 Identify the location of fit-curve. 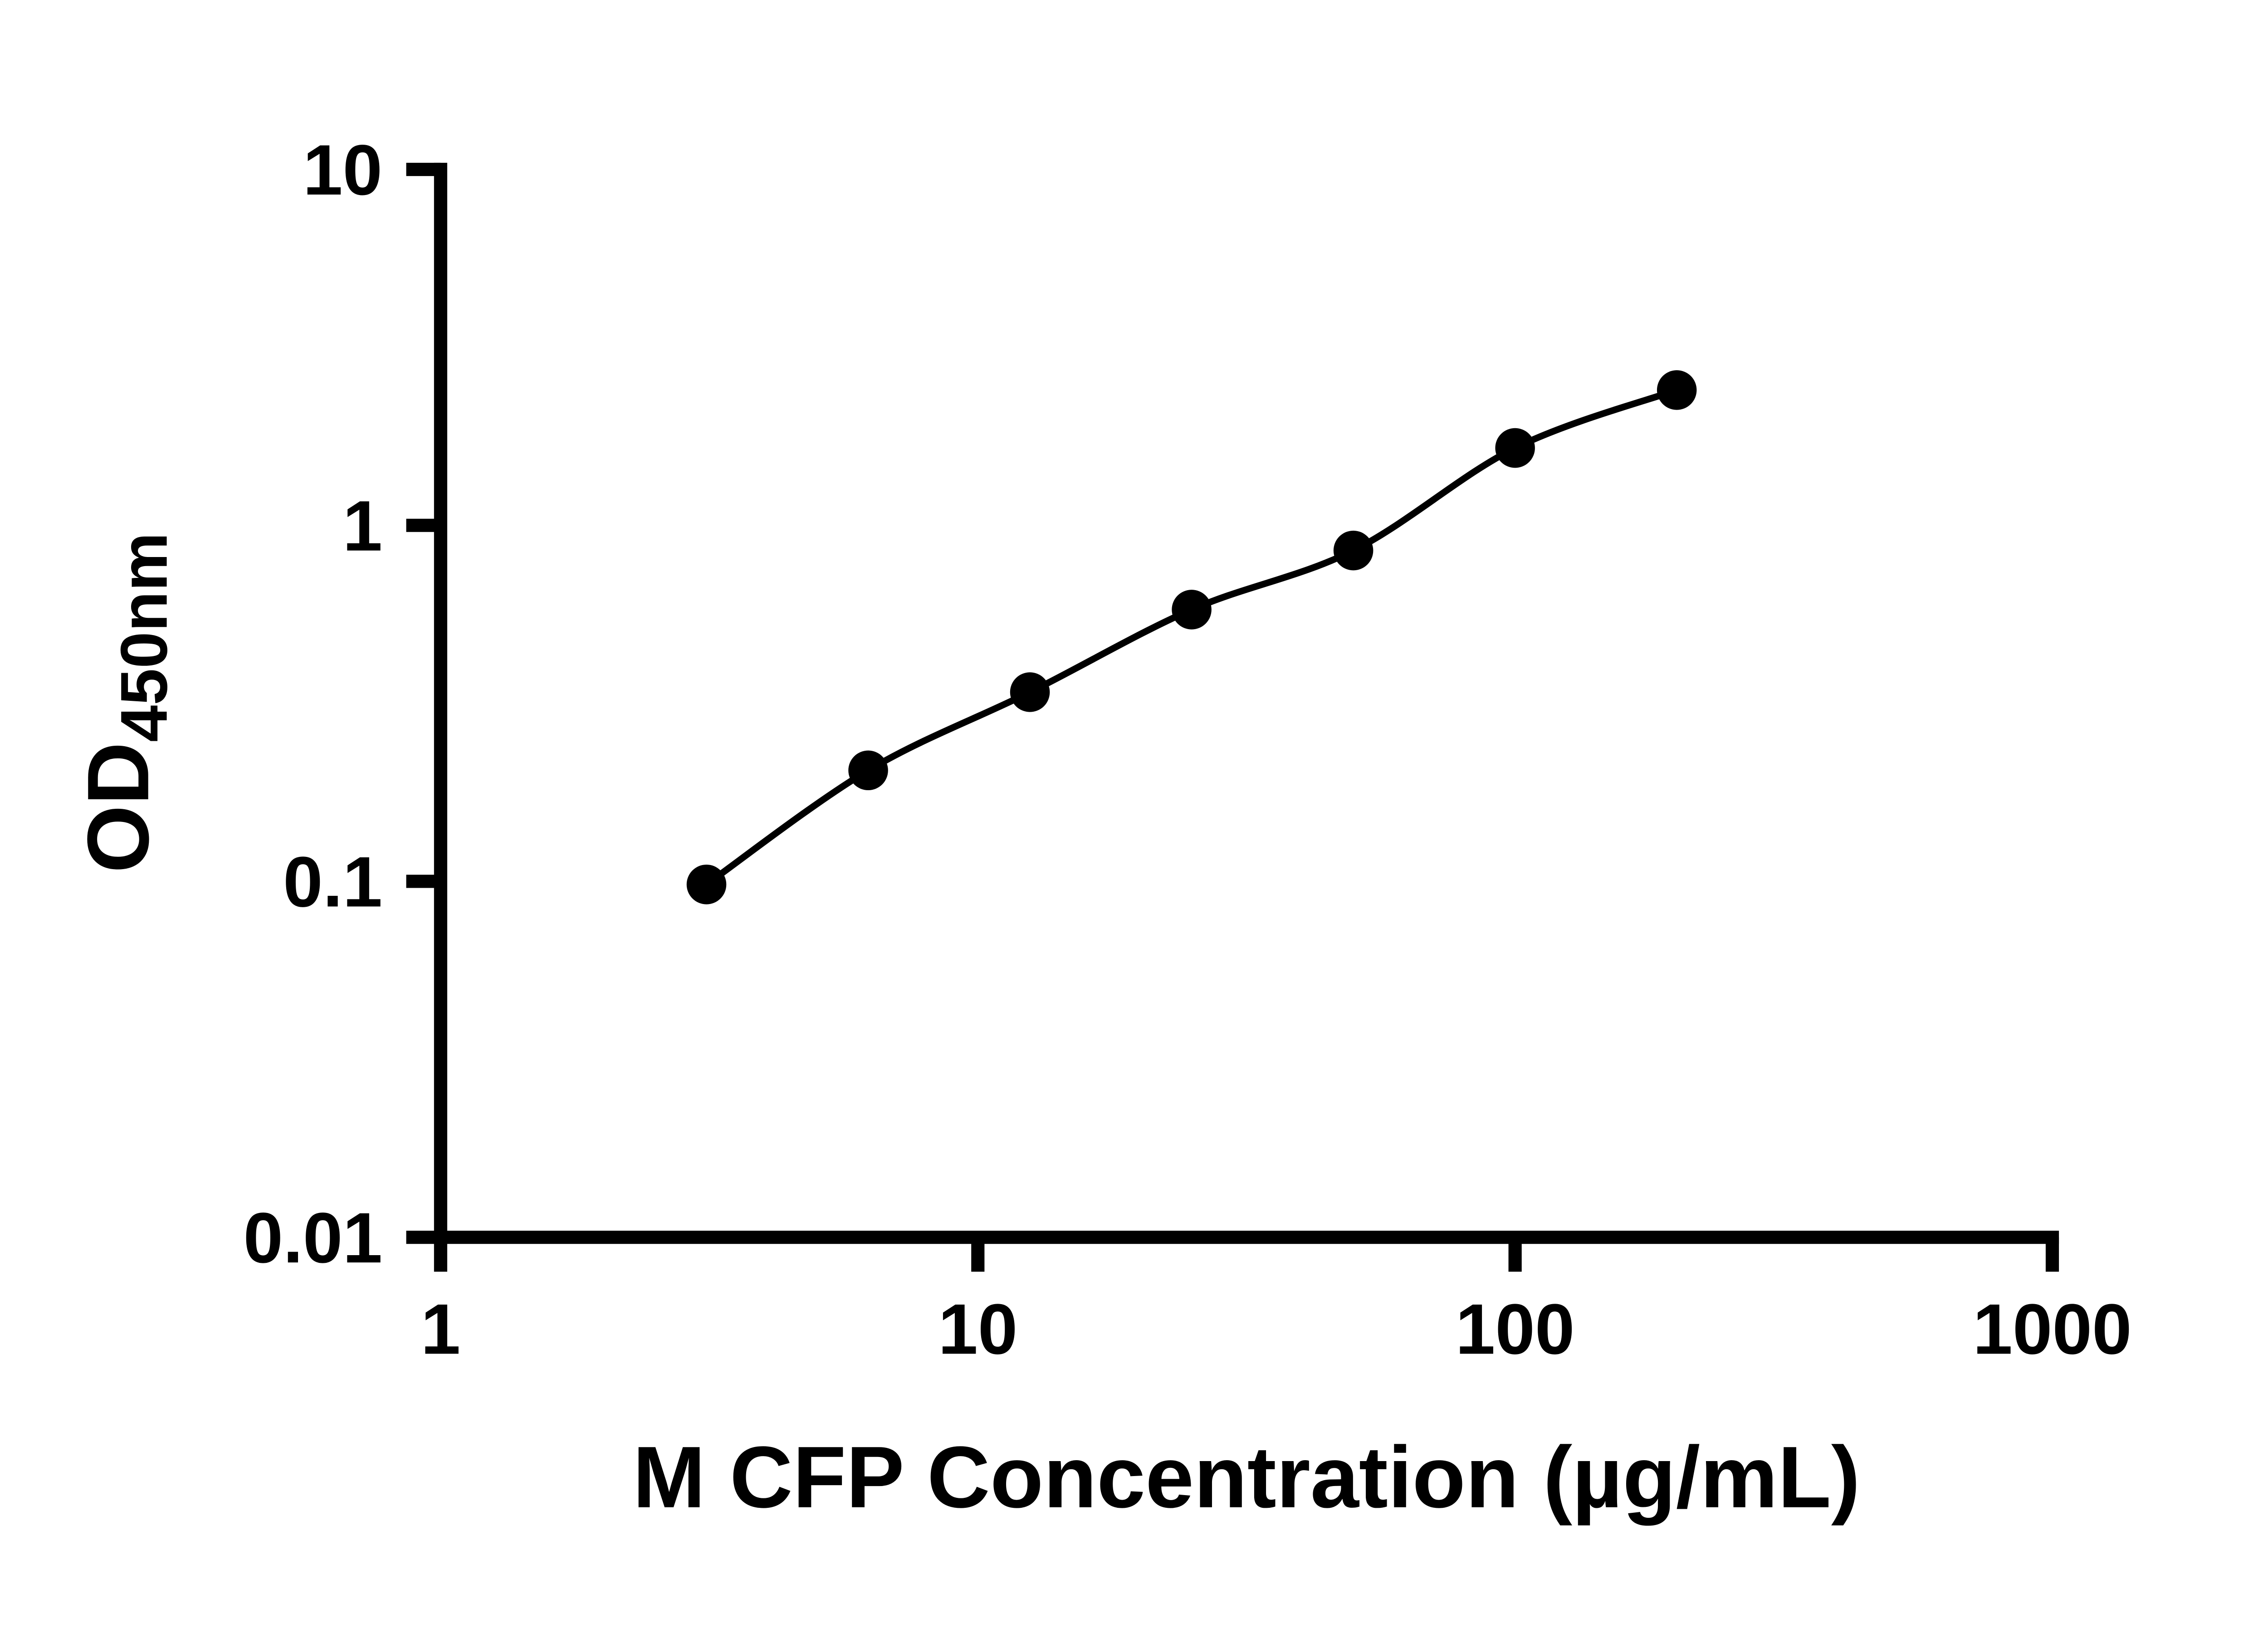
(1191, 637).